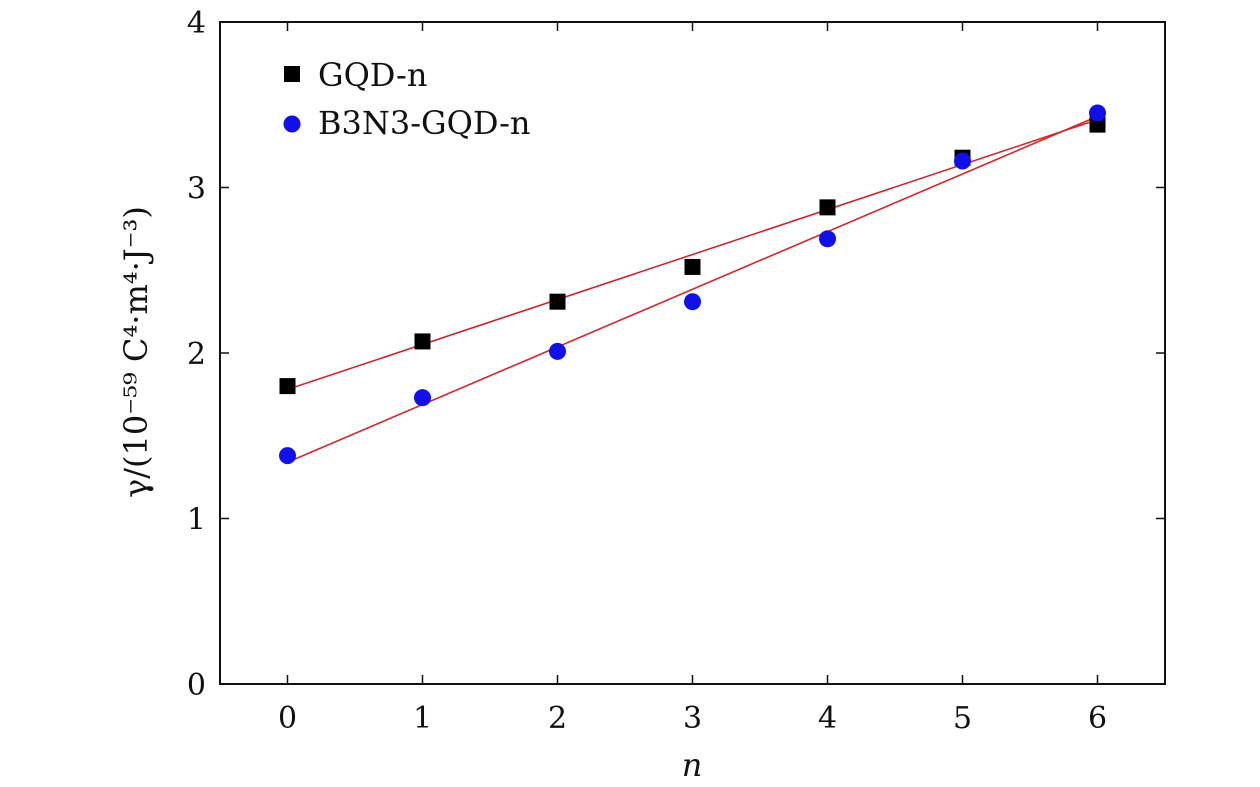 This screenshot has height=787, width=1260. What do you see at coordinates (287, 718) in the screenshot?
I see `x-tick-label: 0` at bounding box center [287, 718].